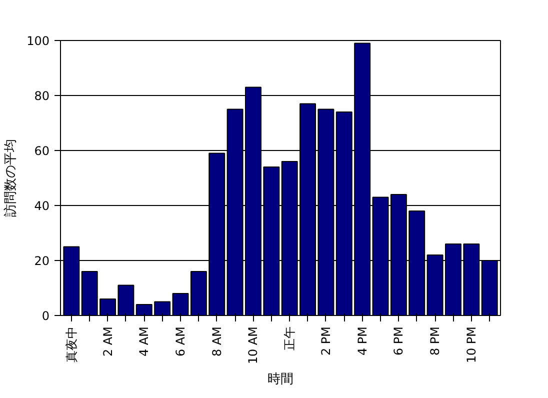 This screenshot has height=398, width=548. Describe the element at coordinates (42, 206) in the screenshot. I see `y-tick-label: 40` at that location.